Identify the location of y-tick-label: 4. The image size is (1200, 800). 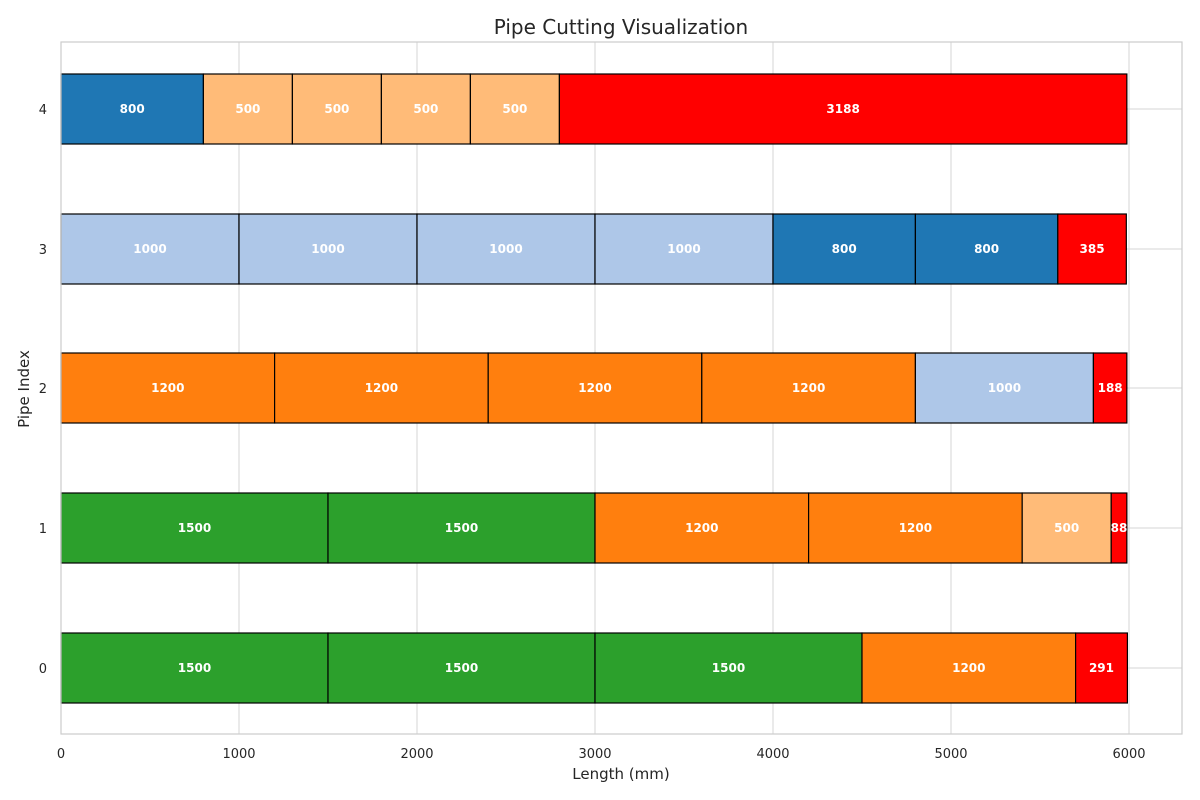
(43, 110).